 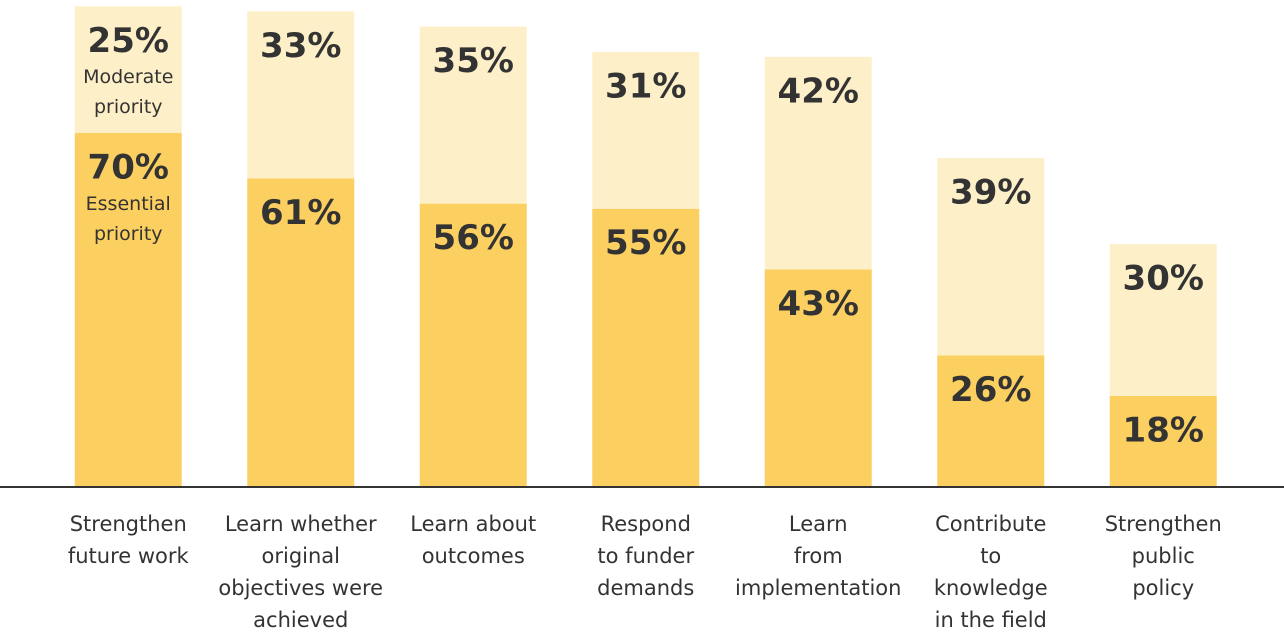 I want to click on value-label: 18%, so click(x=1163, y=430).